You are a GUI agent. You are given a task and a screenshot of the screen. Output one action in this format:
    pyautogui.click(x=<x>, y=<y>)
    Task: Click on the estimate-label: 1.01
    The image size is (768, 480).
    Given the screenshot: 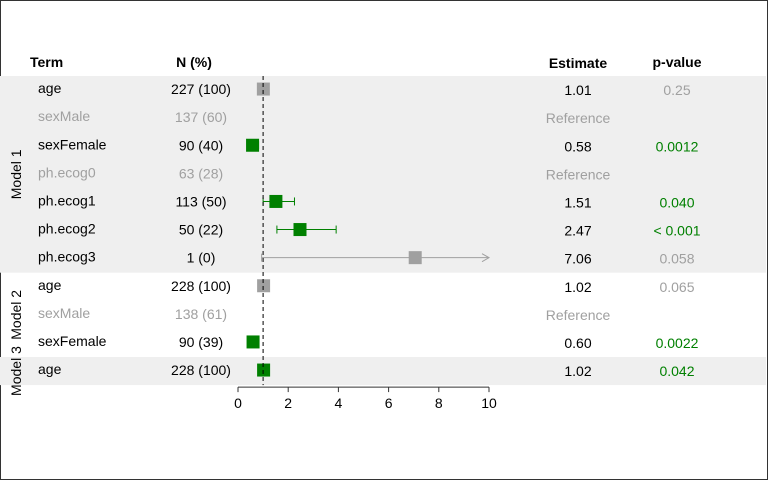 What is the action you would take?
    pyautogui.click(x=577, y=90)
    